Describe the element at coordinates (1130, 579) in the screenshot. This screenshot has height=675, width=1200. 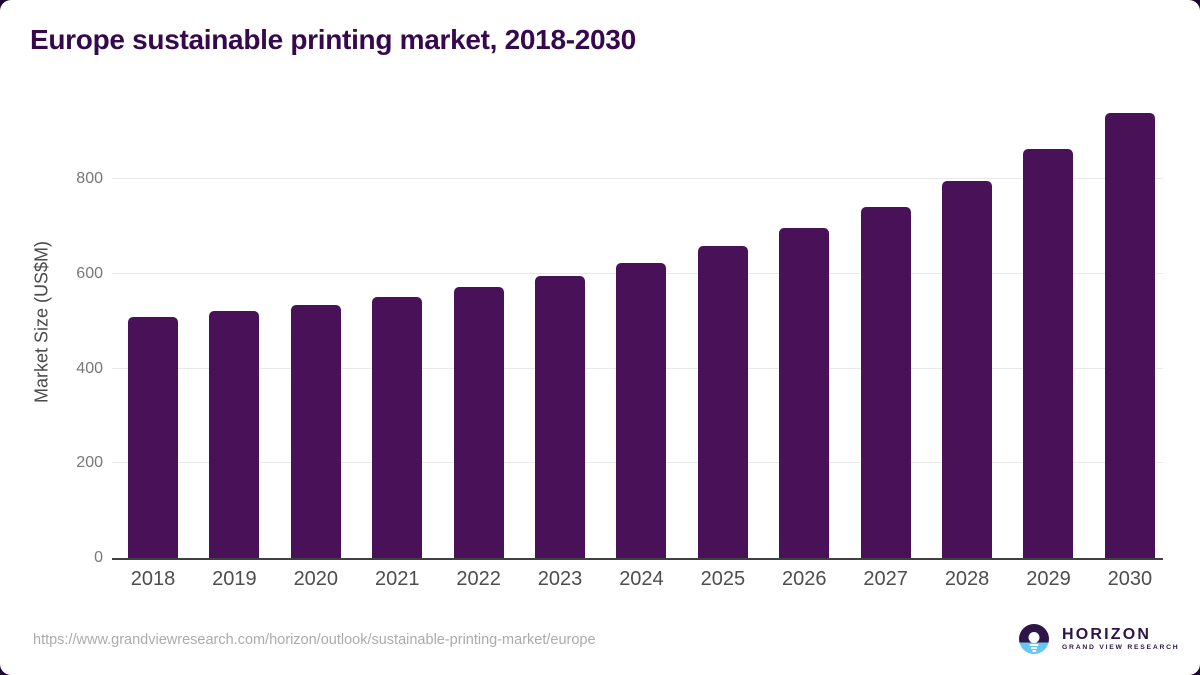
I see `x-tick-2030: 2030` at that location.